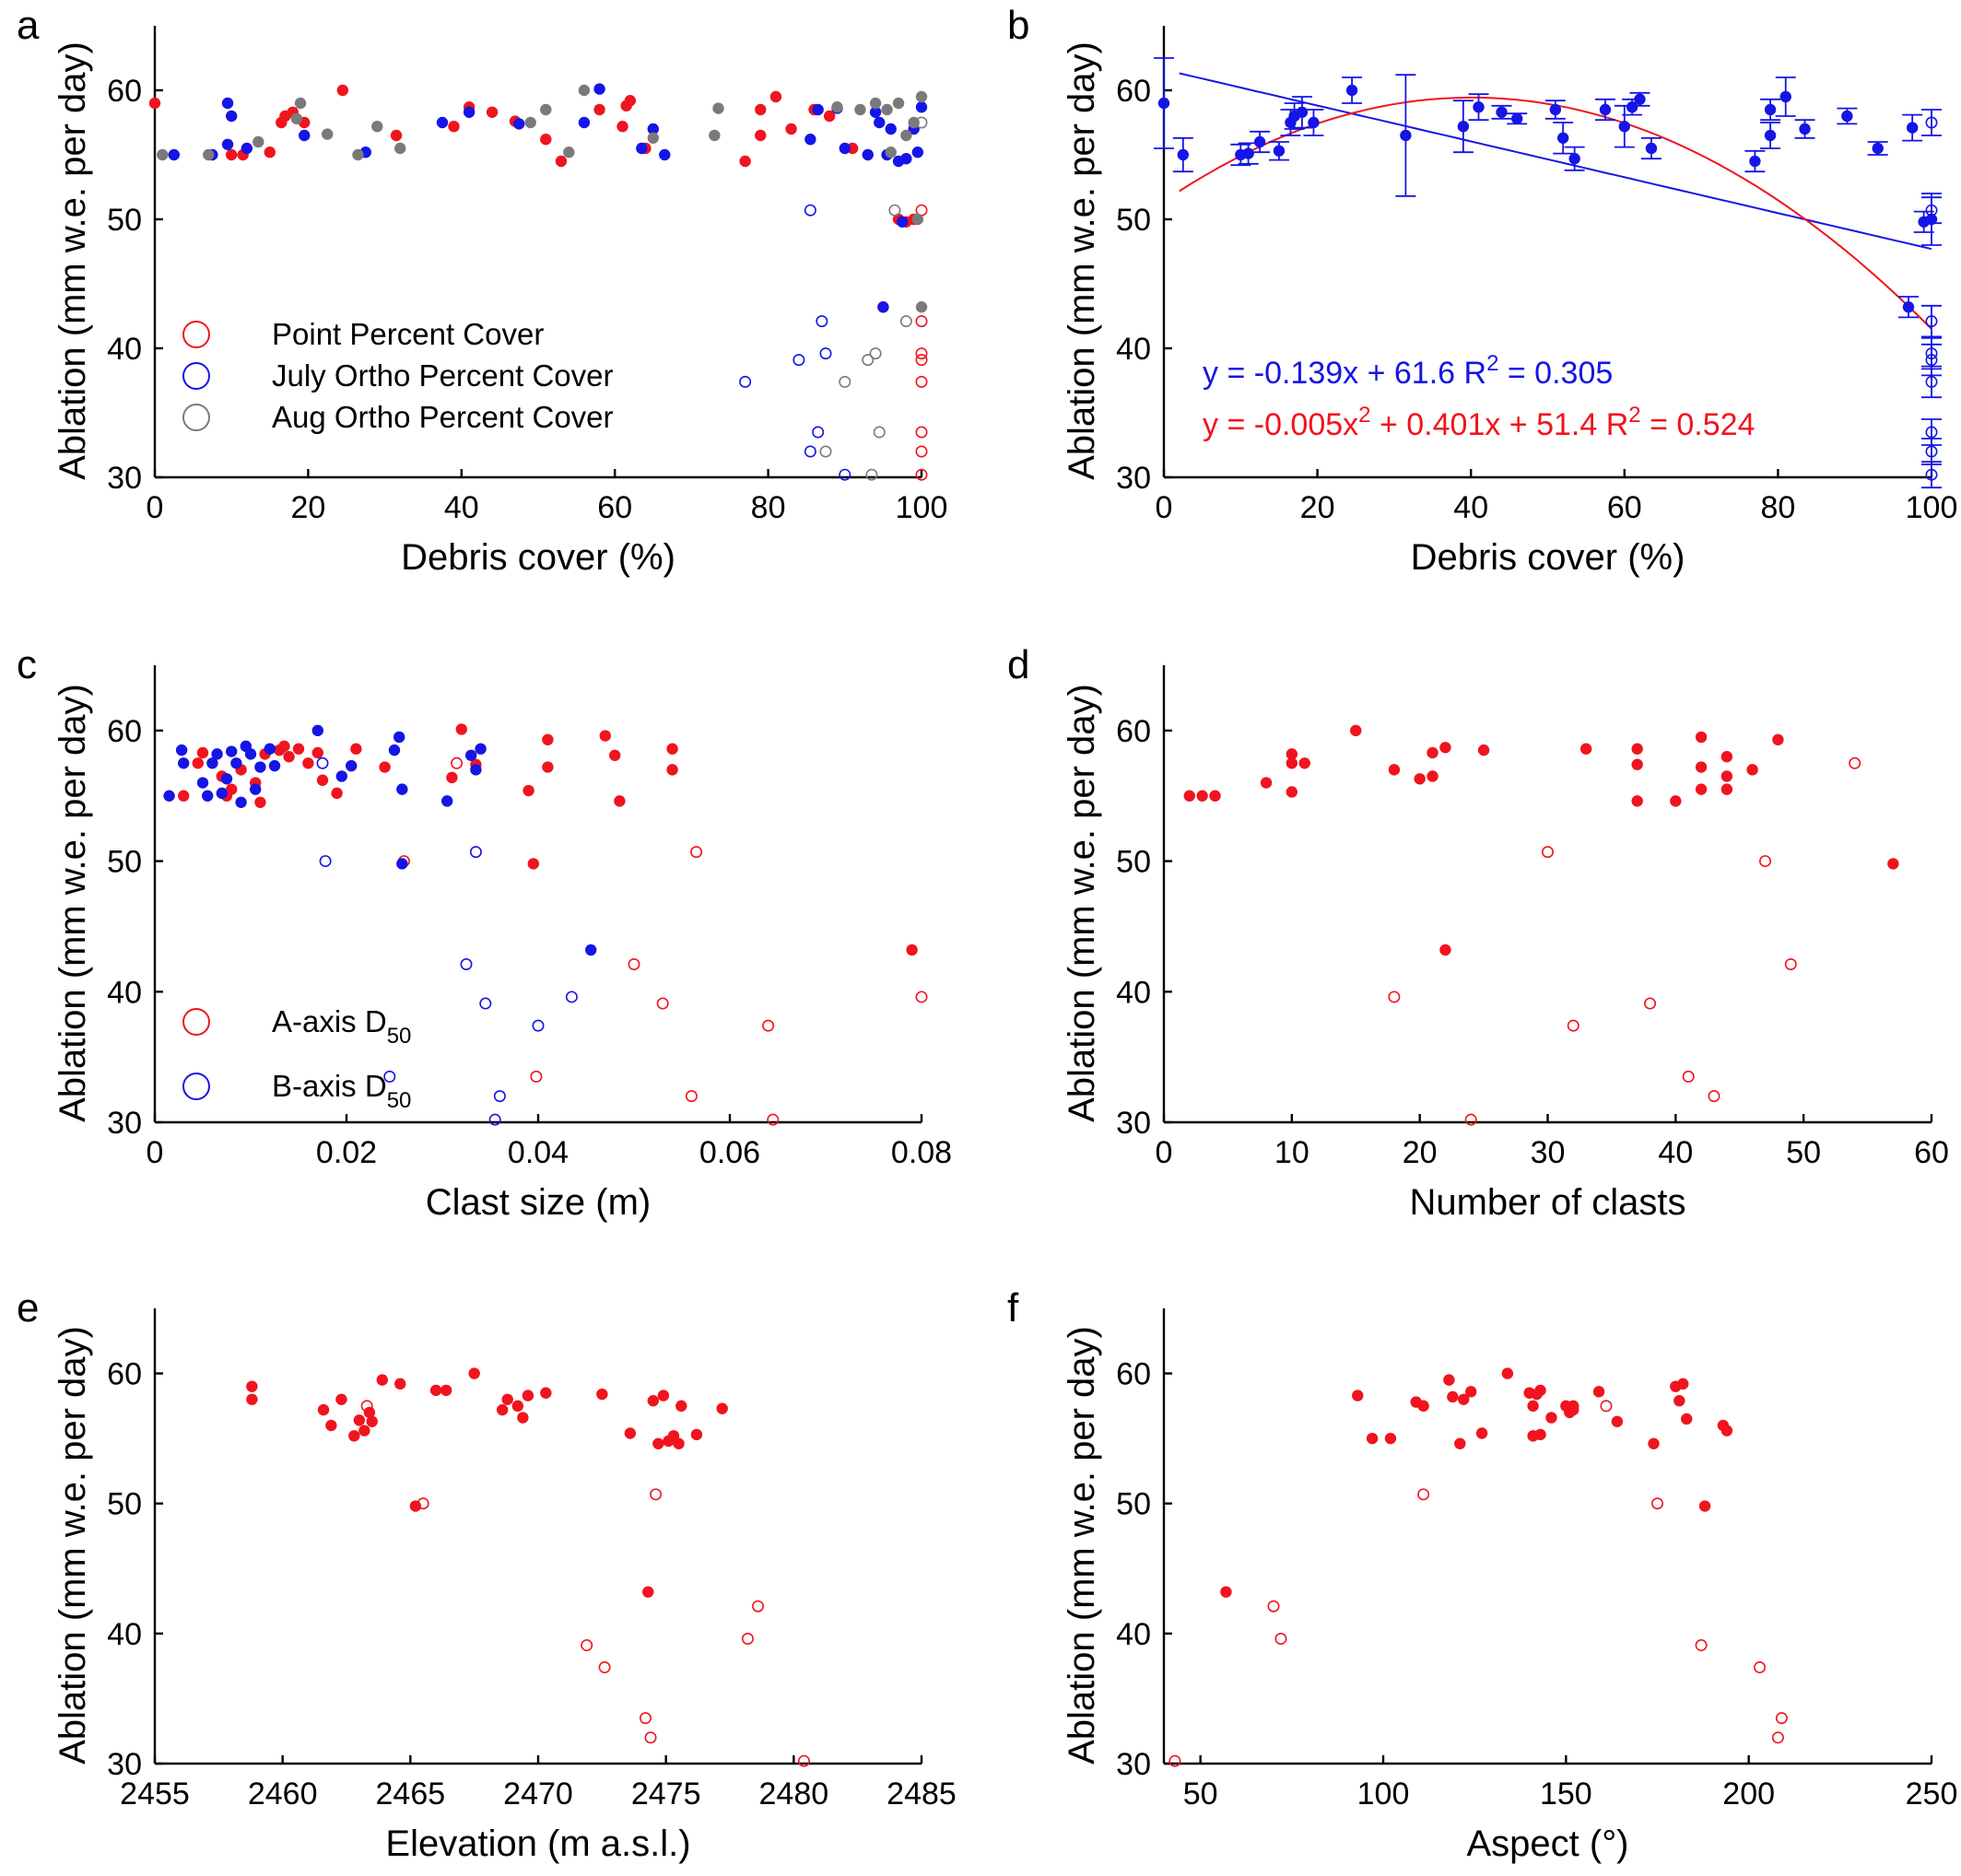  What do you see at coordinates (27, 664) in the screenshot?
I see `panel-letter: c` at bounding box center [27, 664].